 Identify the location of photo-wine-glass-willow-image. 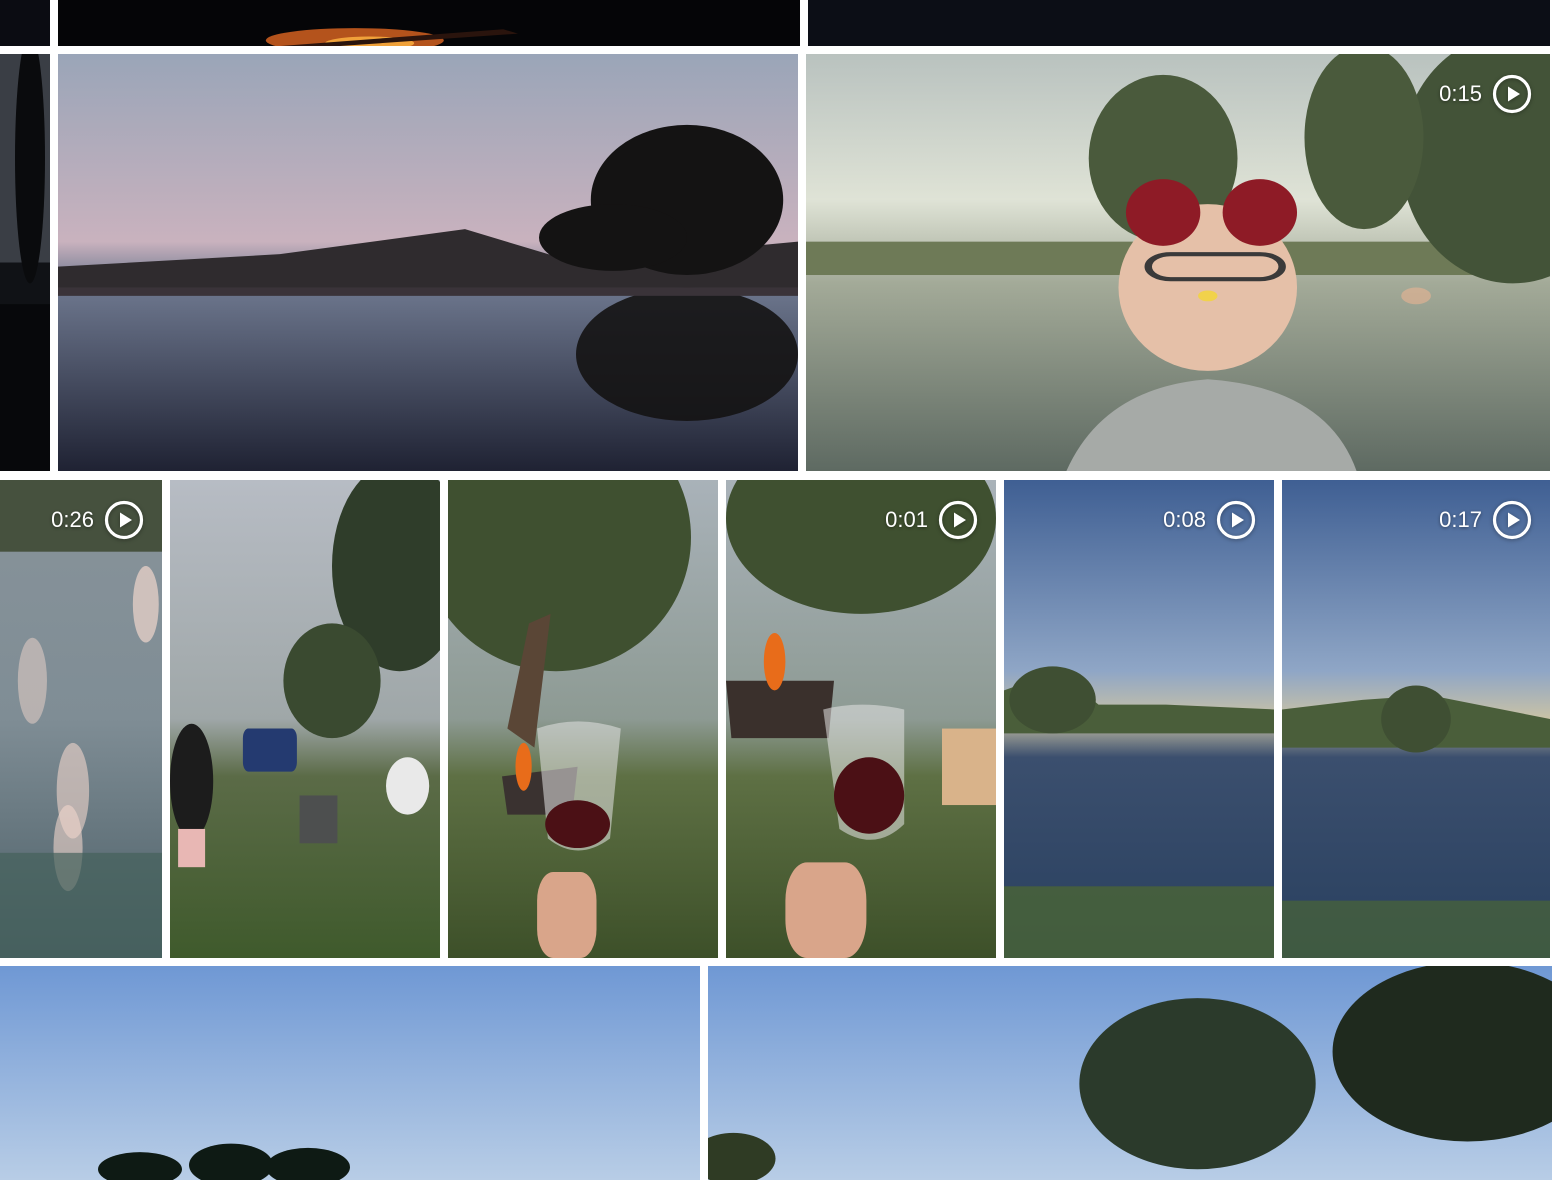
(583, 719).